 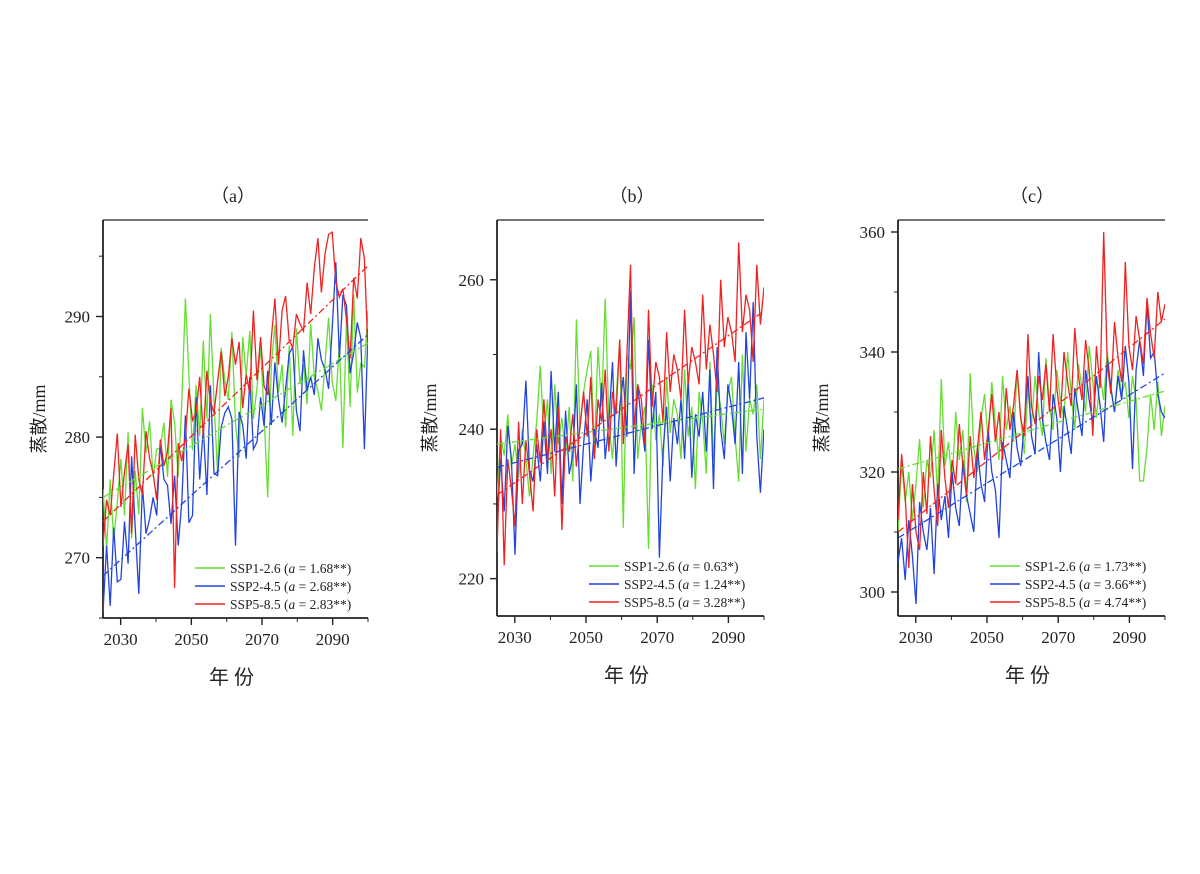 I want to click on y-tick-label: 280, so click(x=78, y=437).